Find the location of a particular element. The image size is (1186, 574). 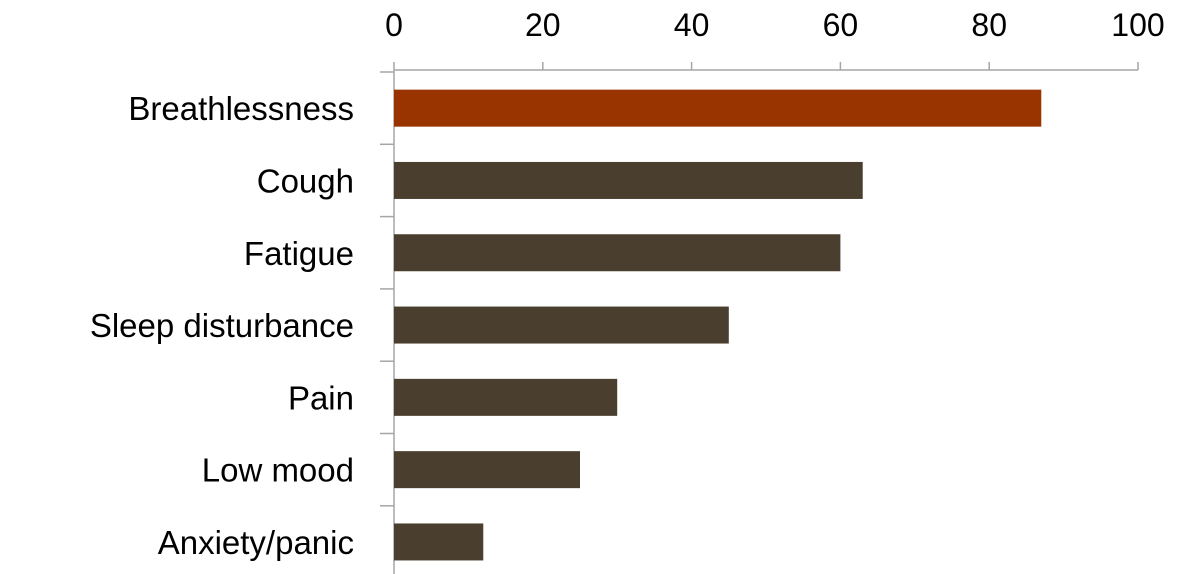

x-tick-label: 60 is located at coordinates (841, 25).